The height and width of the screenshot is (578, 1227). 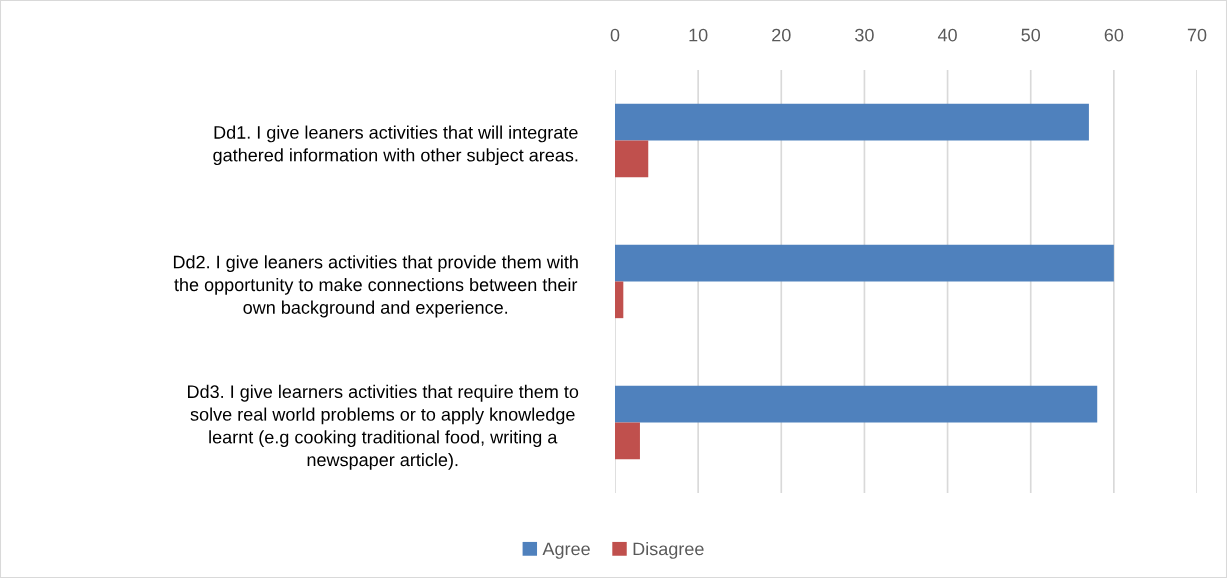 What do you see at coordinates (698, 35) in the screenshot?
I see `x-tick-label: 10` at bounding box center [698, 35].